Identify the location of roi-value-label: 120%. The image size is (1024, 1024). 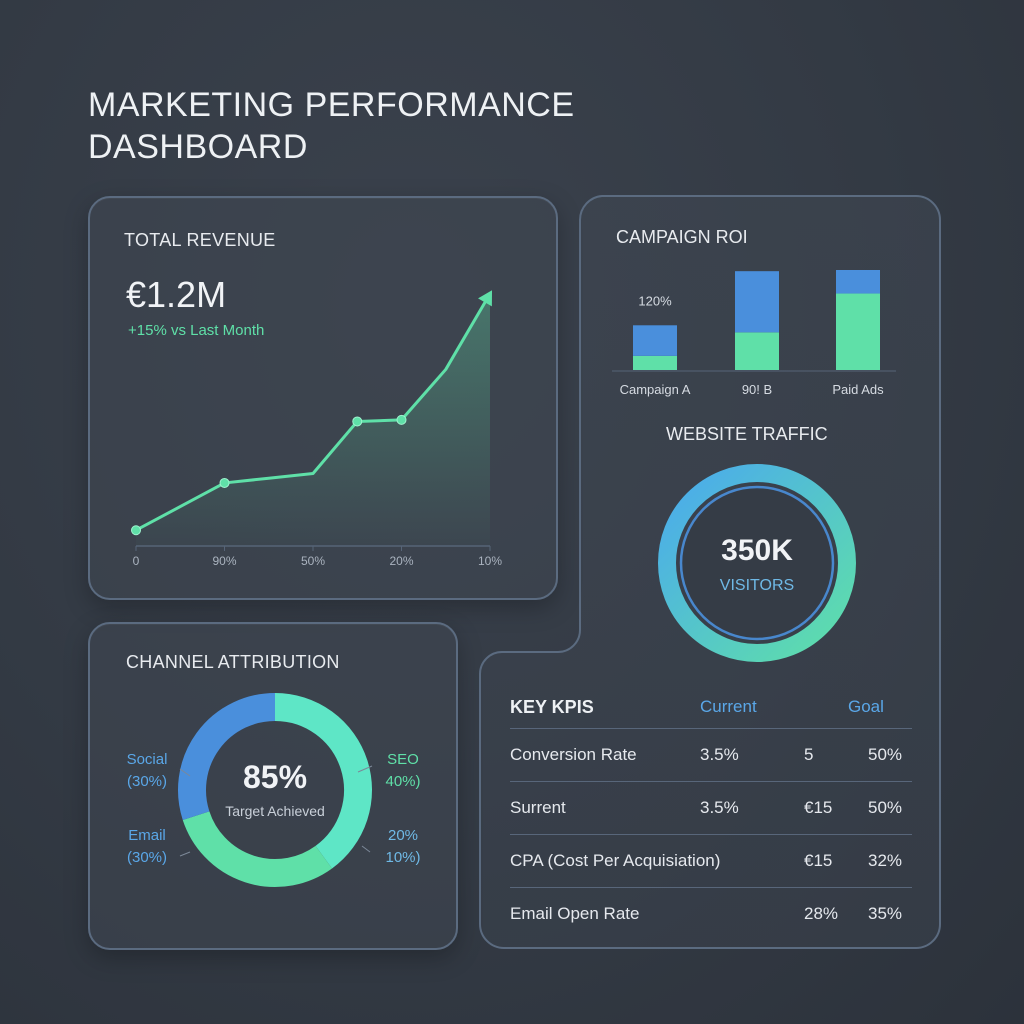
(655, 300).